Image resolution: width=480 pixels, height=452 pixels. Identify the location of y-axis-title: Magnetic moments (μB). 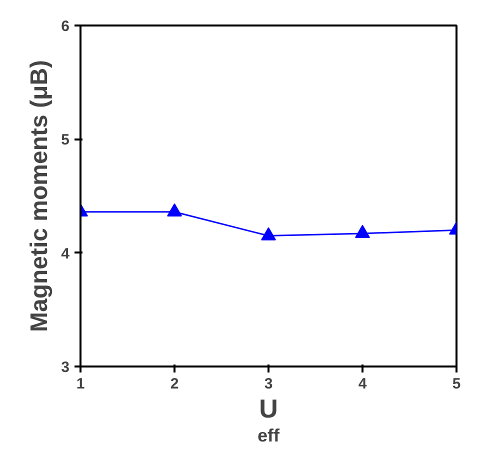
(40, 196).